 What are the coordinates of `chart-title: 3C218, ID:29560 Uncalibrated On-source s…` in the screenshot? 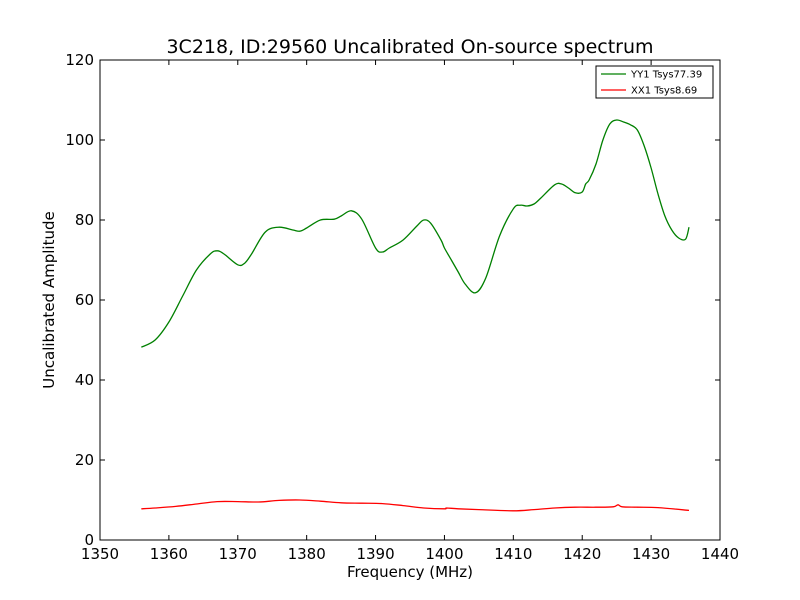 It's located at (409, 47).